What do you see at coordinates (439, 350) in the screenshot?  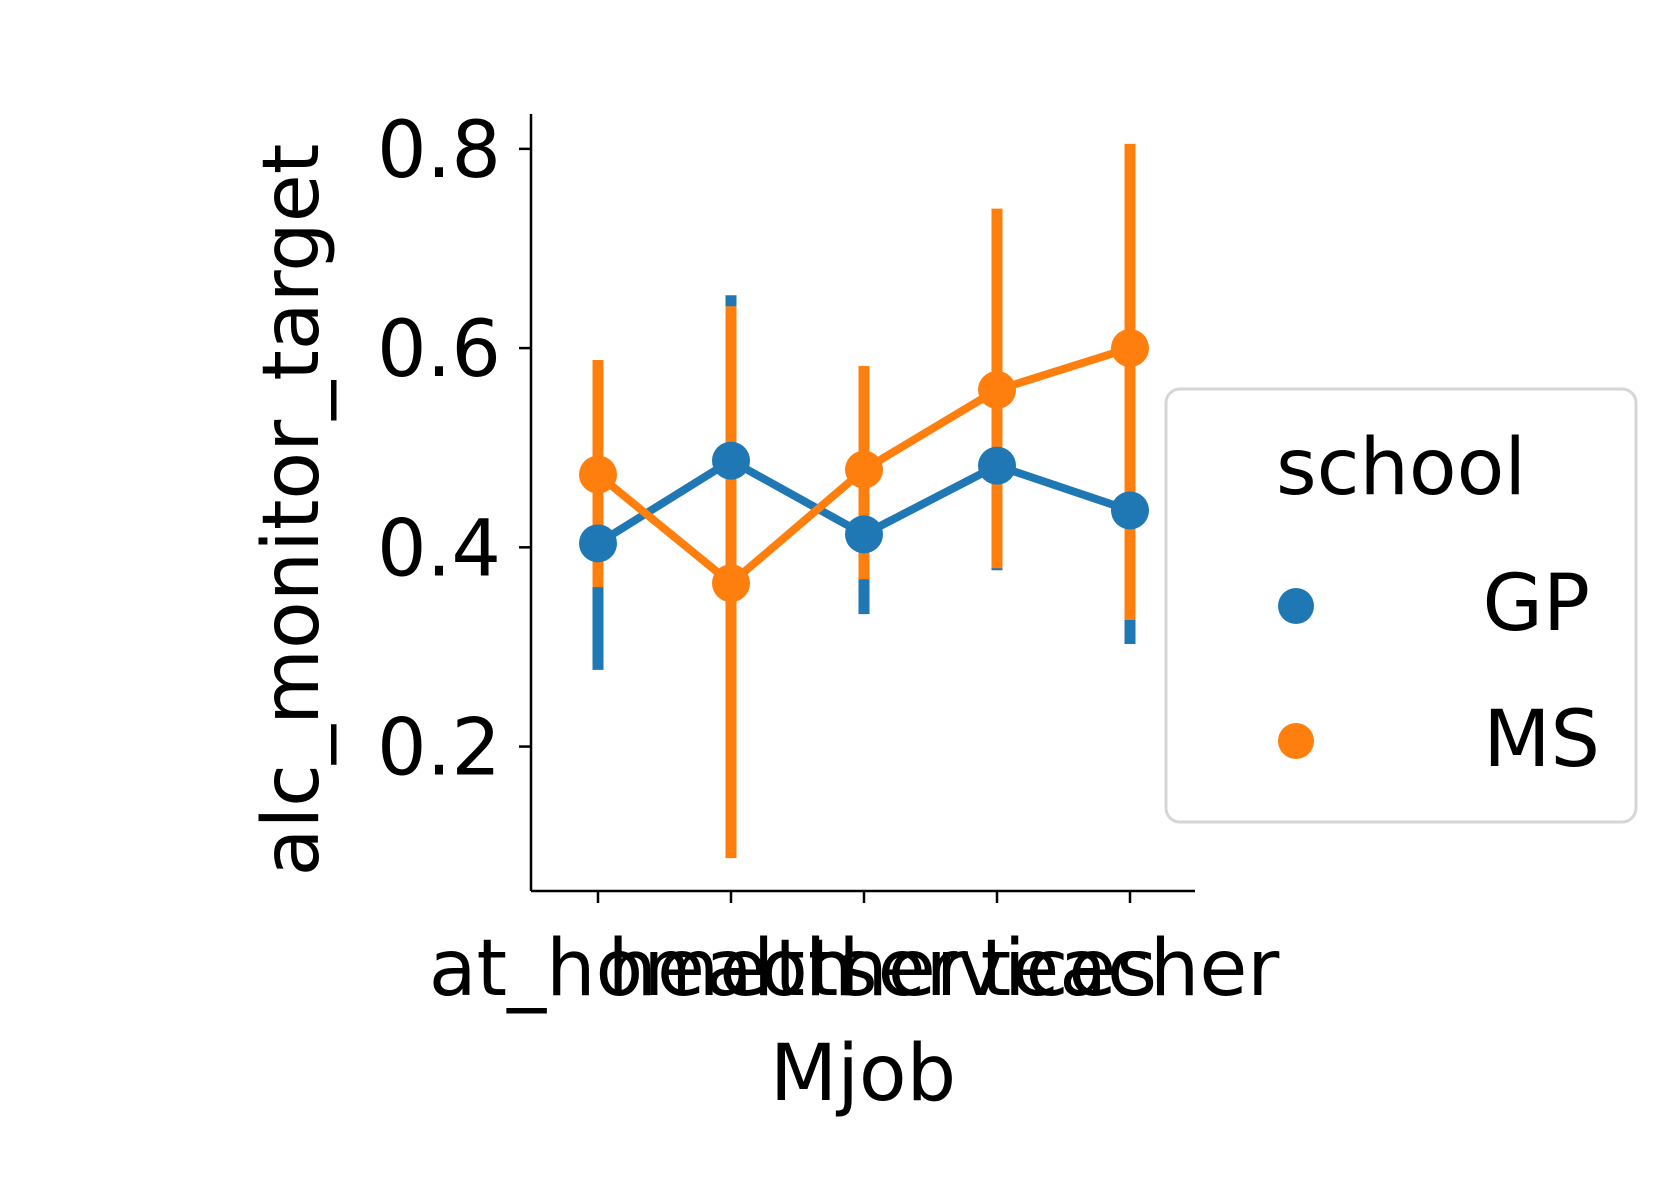 I see `y-tick-label: 0.6` at bounding box center [439, 350].